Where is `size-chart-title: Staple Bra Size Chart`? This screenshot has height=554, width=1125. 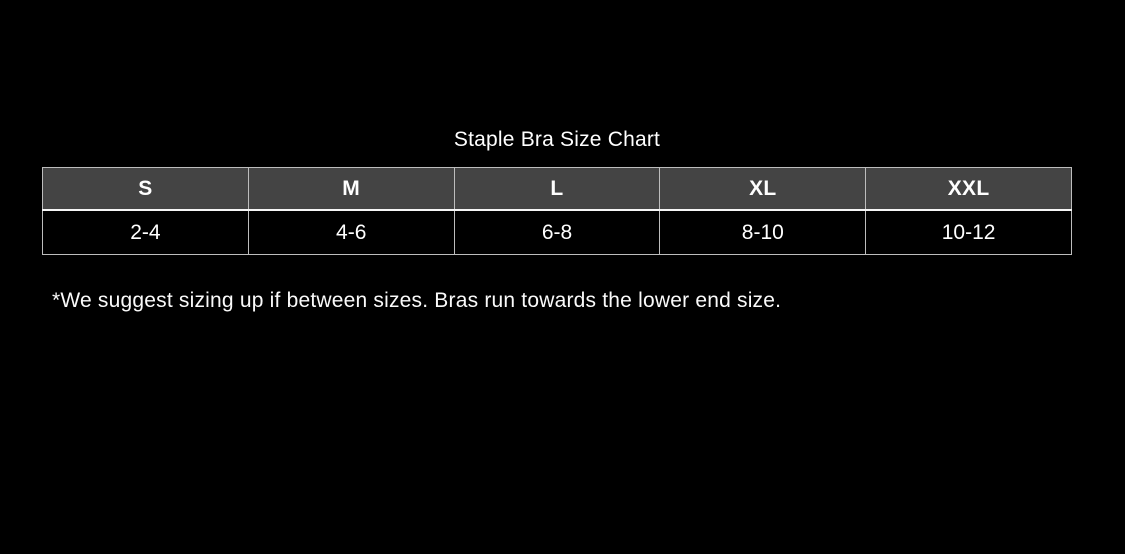 size-chart-title: Staple Bra Size Chart is located at coordinates (557, 139).